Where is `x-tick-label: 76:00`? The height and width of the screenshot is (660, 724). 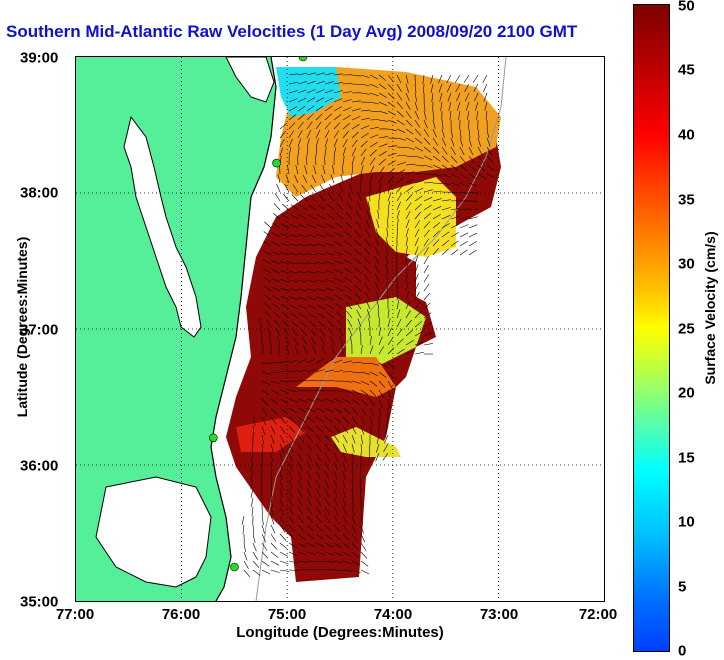 x-tick-label: 76:00 is located at coordinates (181, 614).